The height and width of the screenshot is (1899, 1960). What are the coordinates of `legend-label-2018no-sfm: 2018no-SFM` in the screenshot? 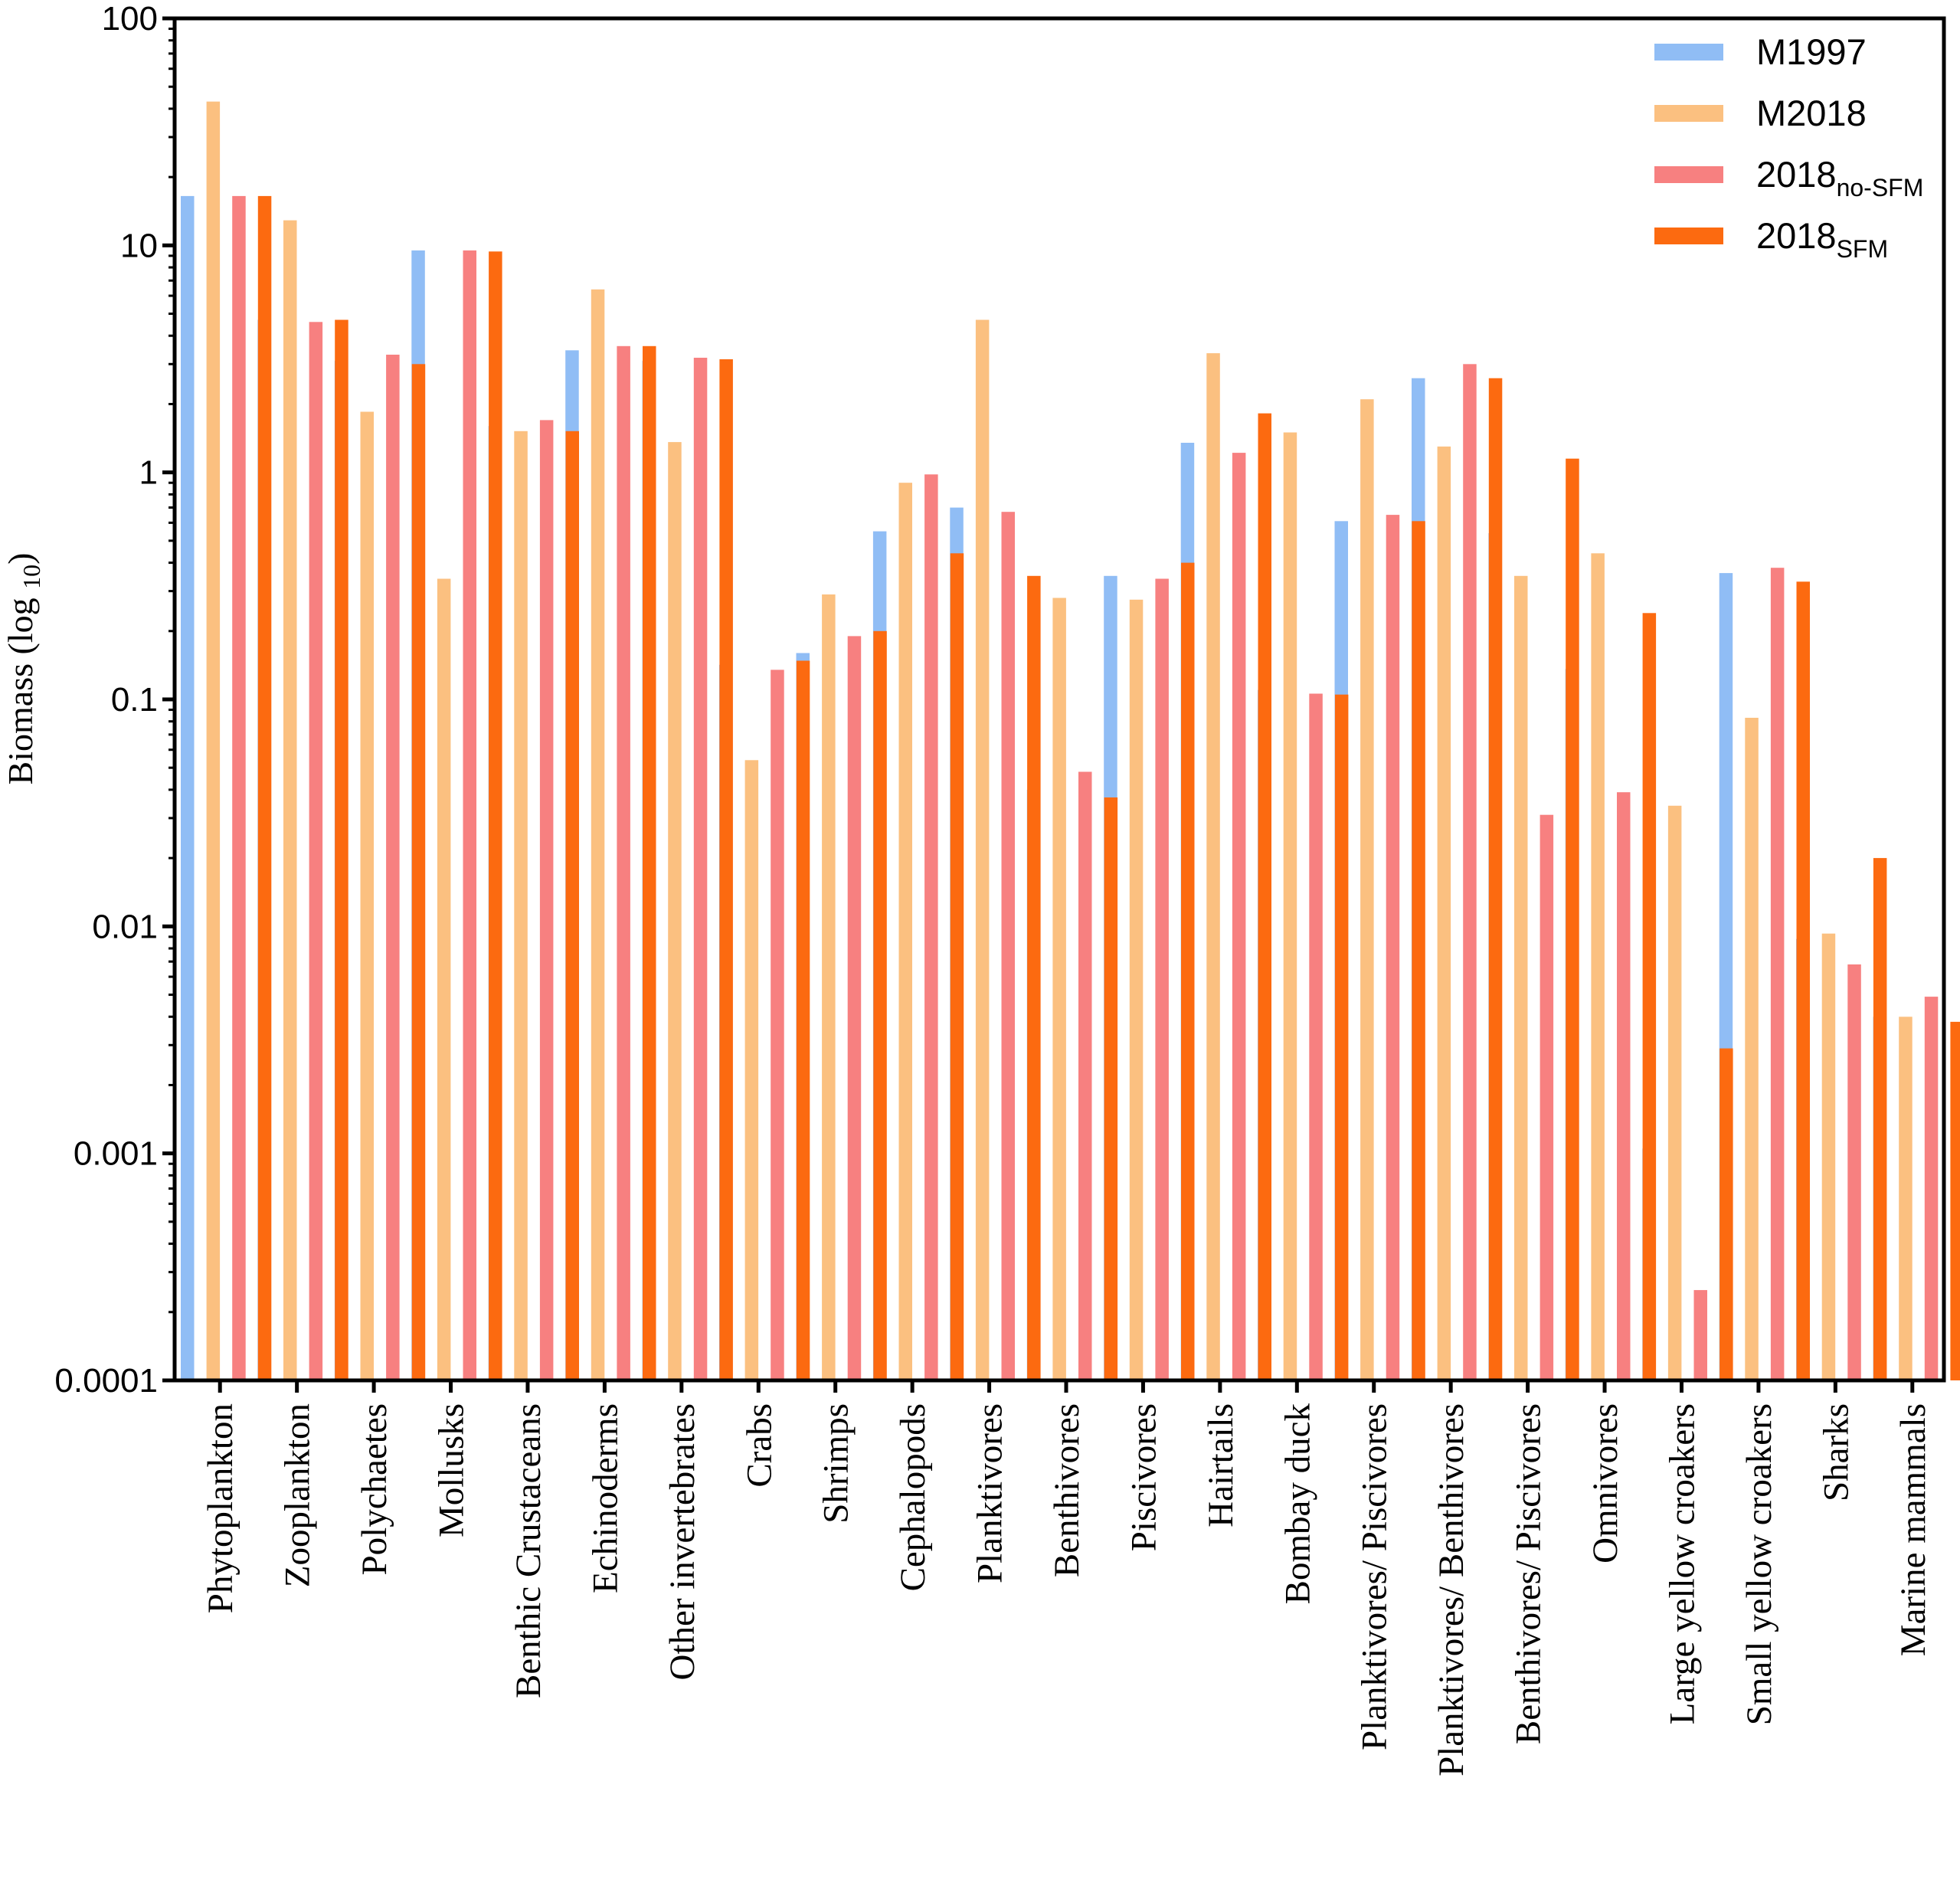 It's located at (1839, 177).